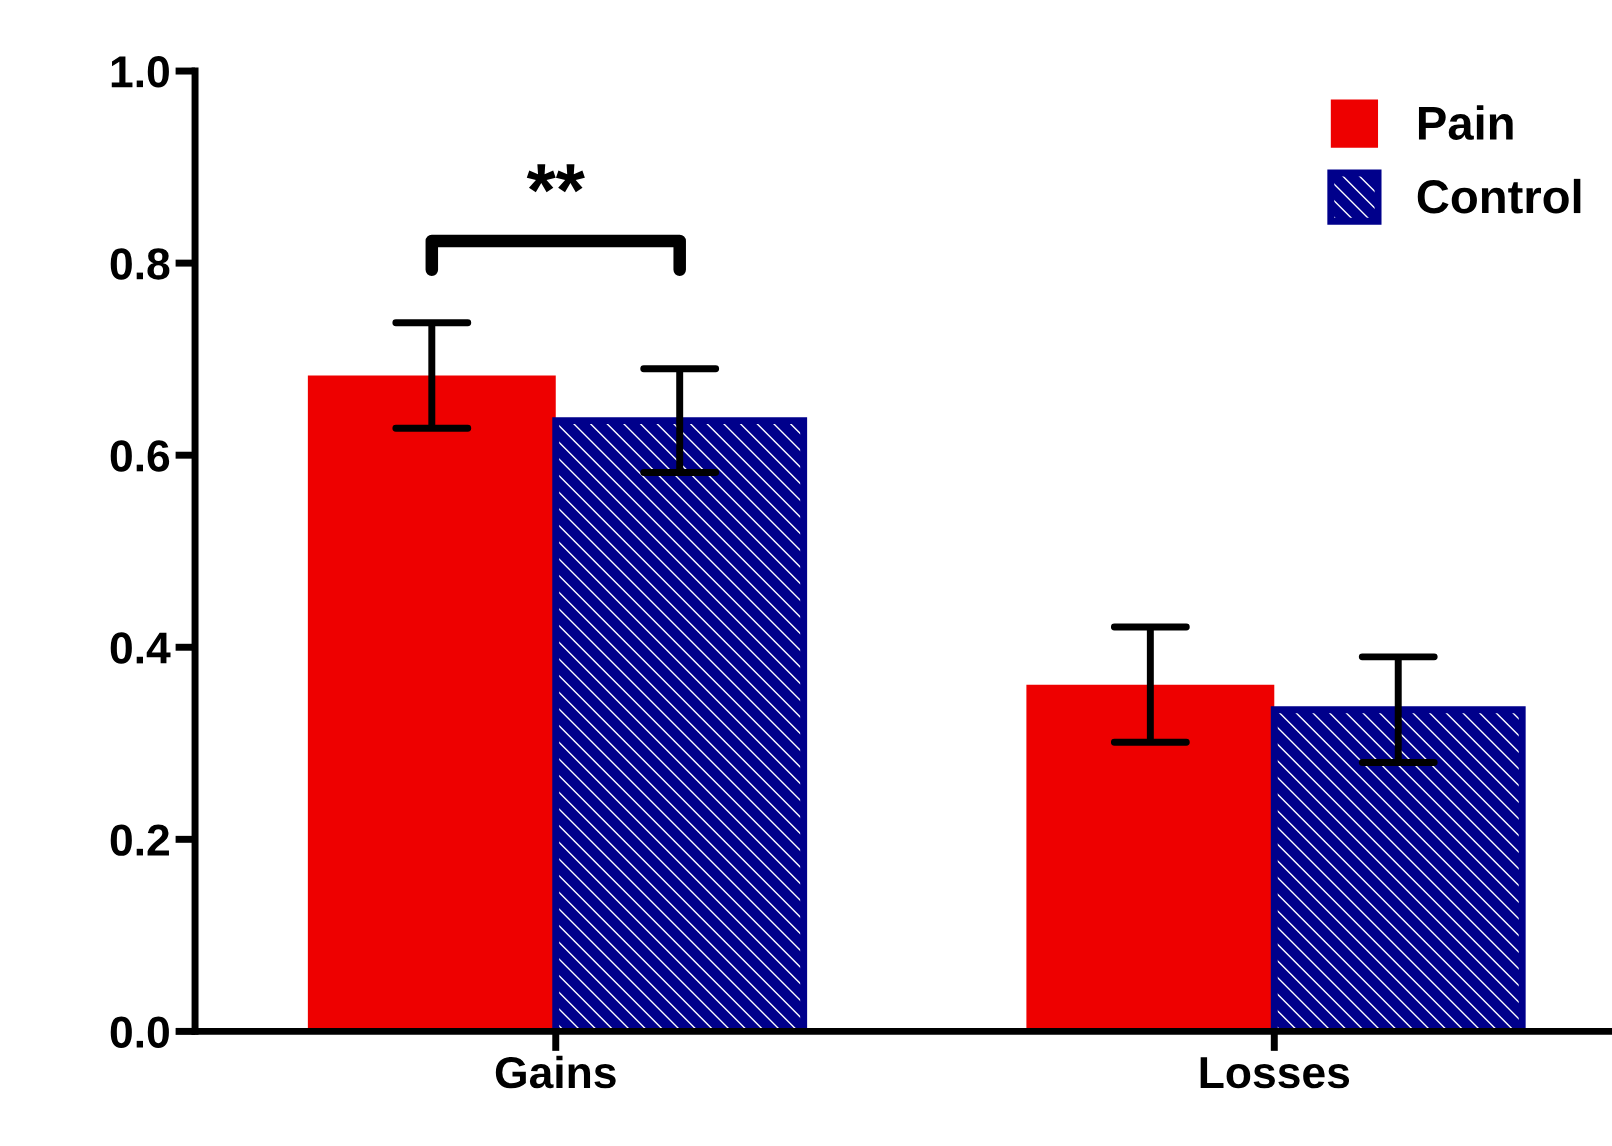 This screenshot has height=1146, width=1612. Describe the element at coordinates (1465, 122) in the screenshot. I see `legend-label: Pain` at that location.